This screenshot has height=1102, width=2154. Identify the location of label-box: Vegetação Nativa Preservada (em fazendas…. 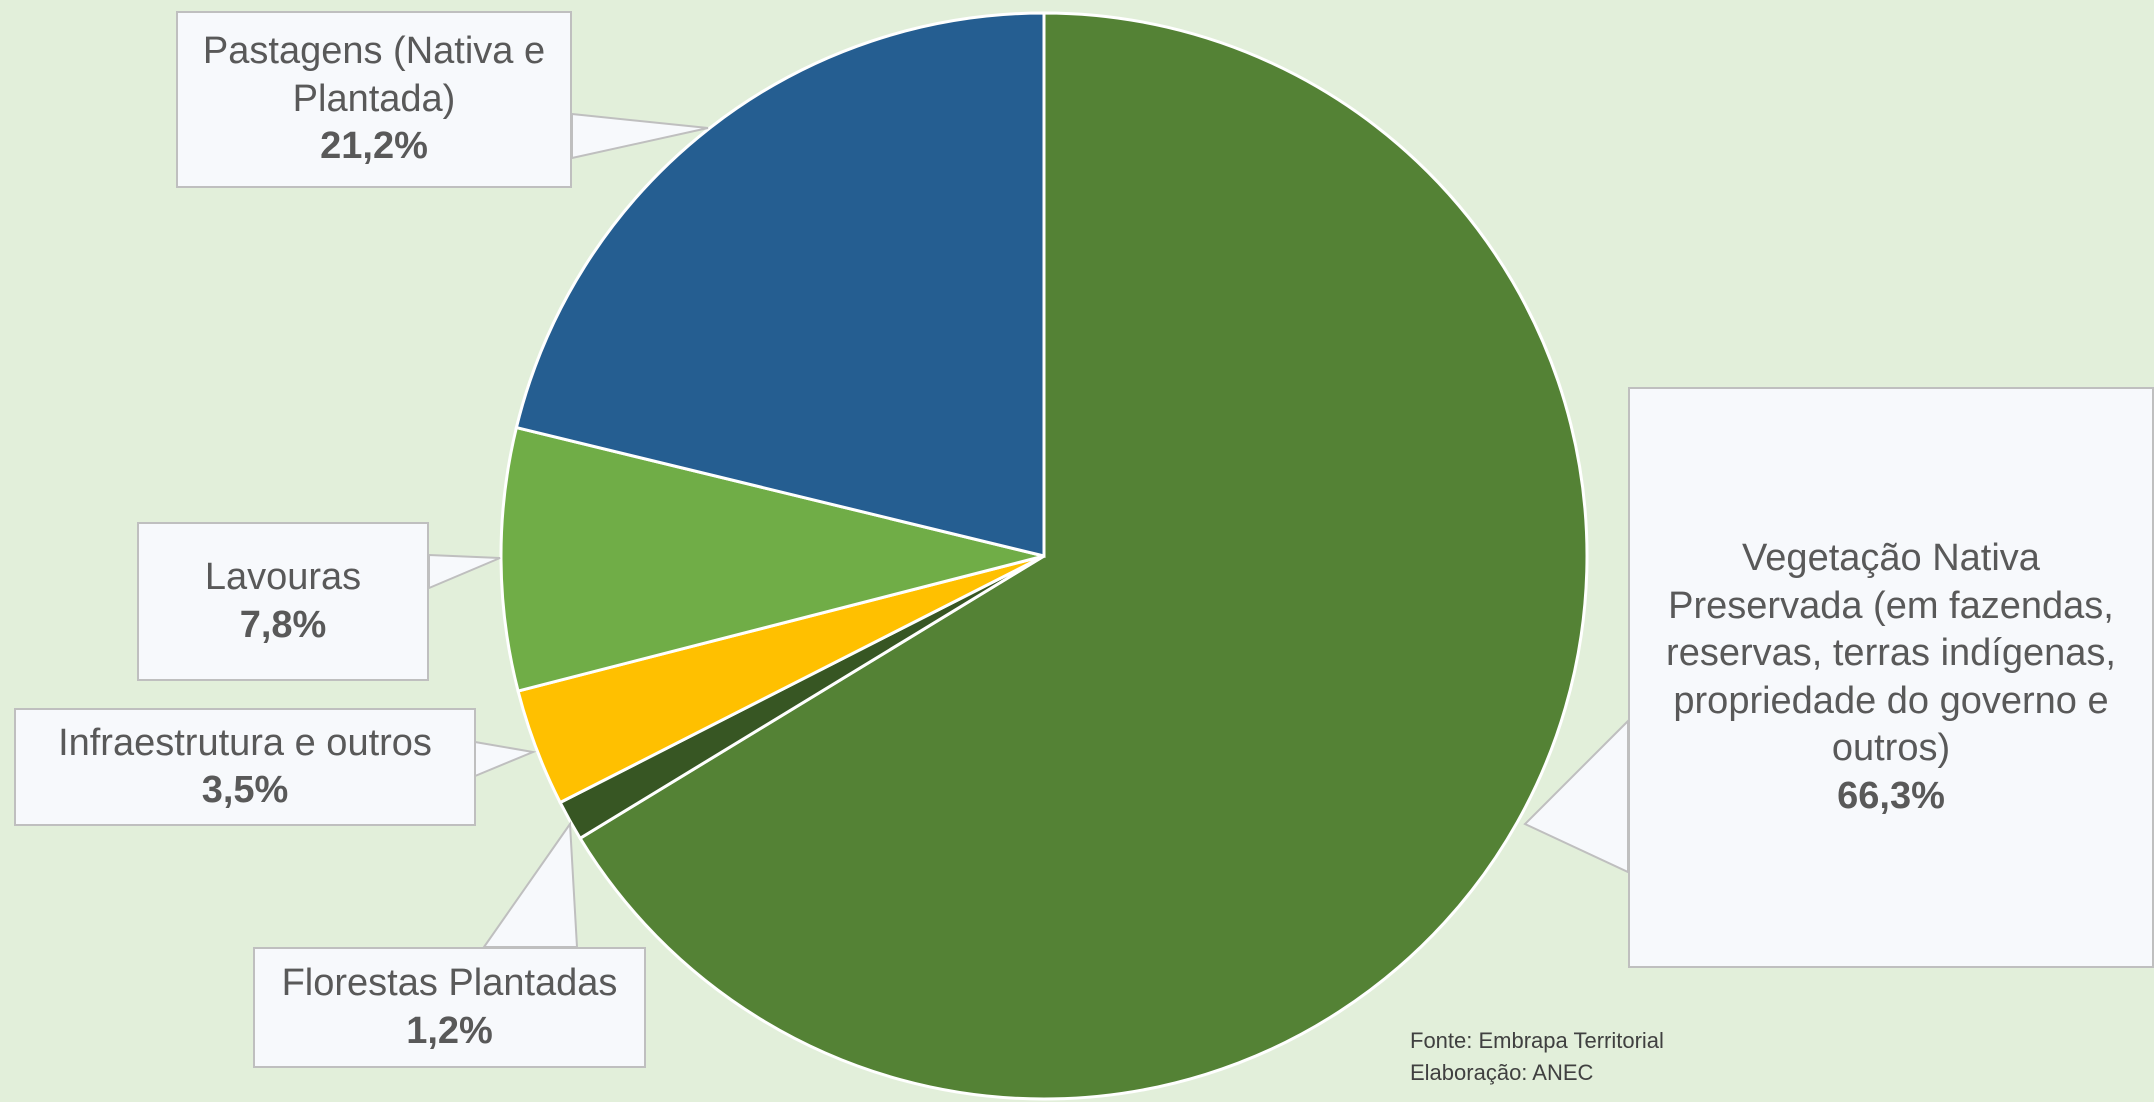
(1891, 677).